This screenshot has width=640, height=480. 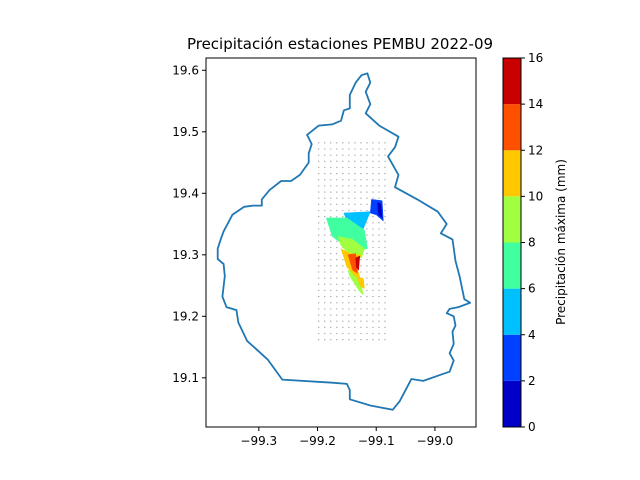 I want to click on colorbar-tick-label: 2, so click(x=532, y=381).